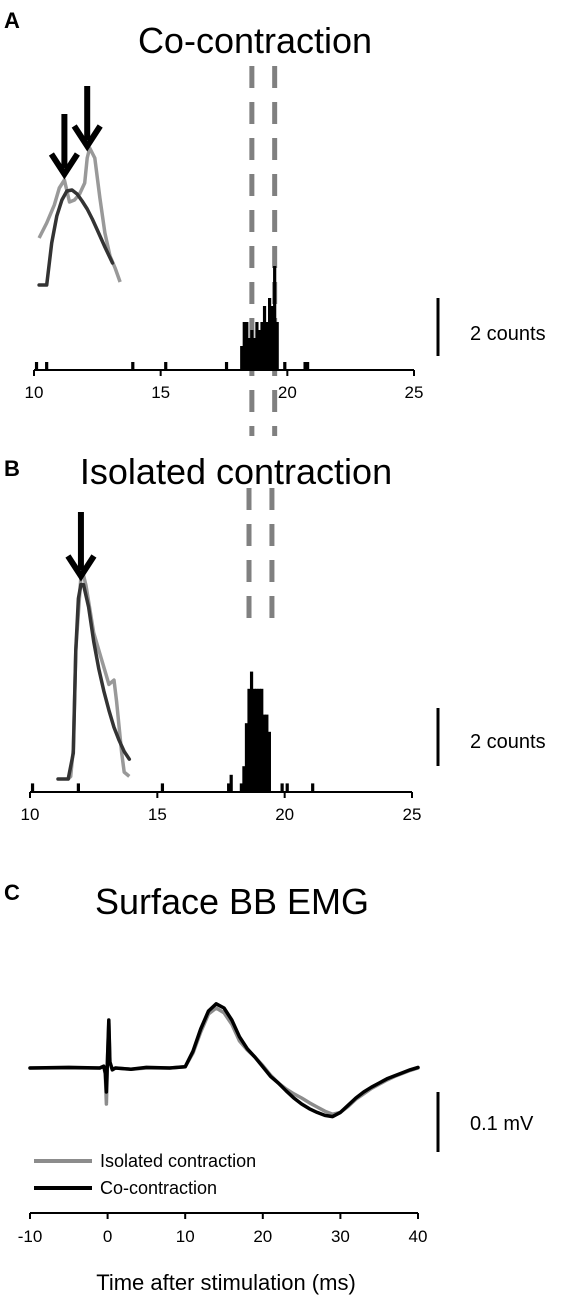 The image size is (567, 1300). What do you see at coordinates (160, 392) in the screenshot?
I see `panel-a-tick-label: 15` at bounding box center [160, 392].